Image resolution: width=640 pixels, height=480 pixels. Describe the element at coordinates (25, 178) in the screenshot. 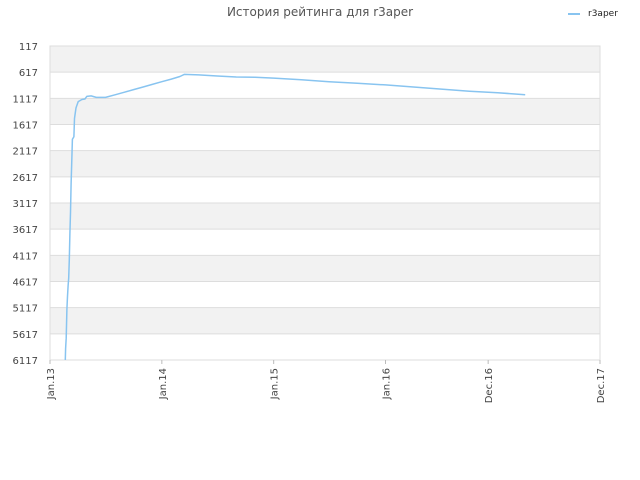

I see `y-tick-label: 2617` at that location.